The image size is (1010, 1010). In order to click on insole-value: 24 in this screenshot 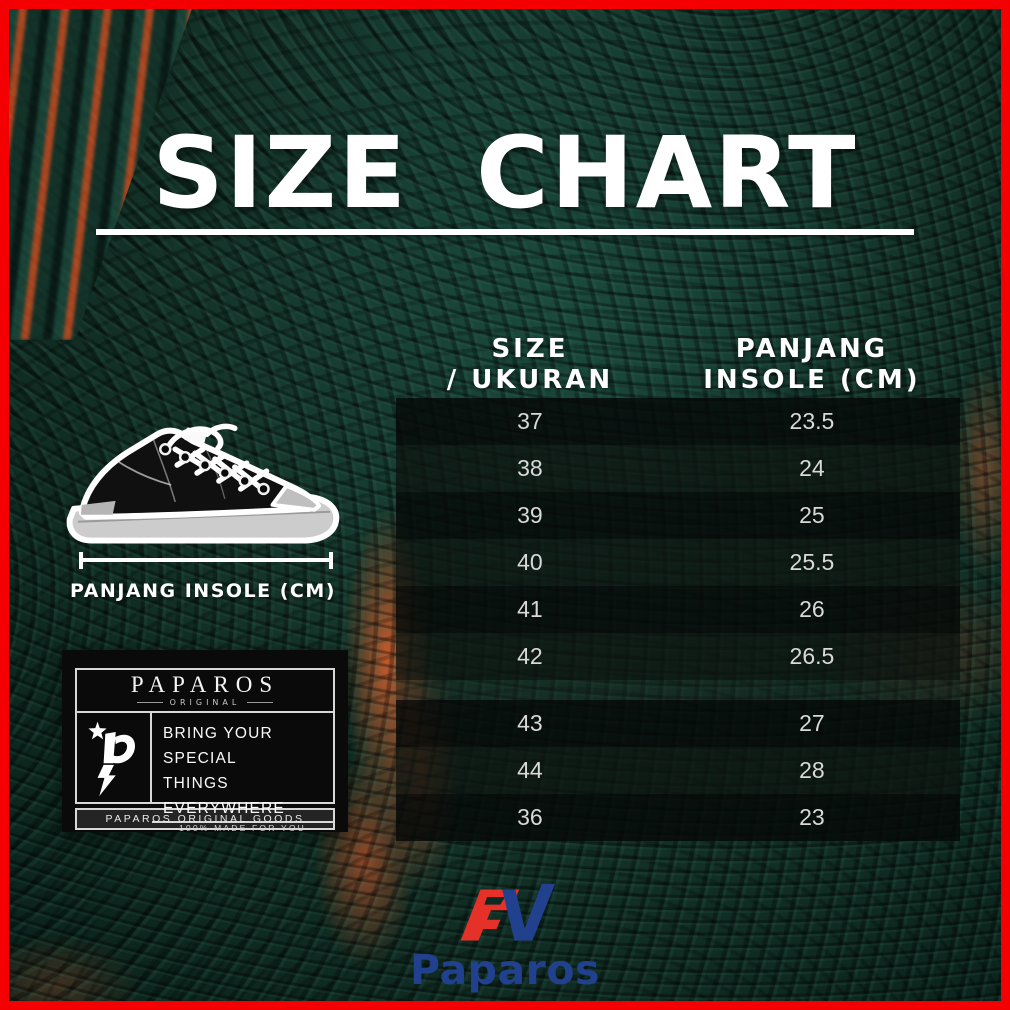, I will do `click(812, 468)`.